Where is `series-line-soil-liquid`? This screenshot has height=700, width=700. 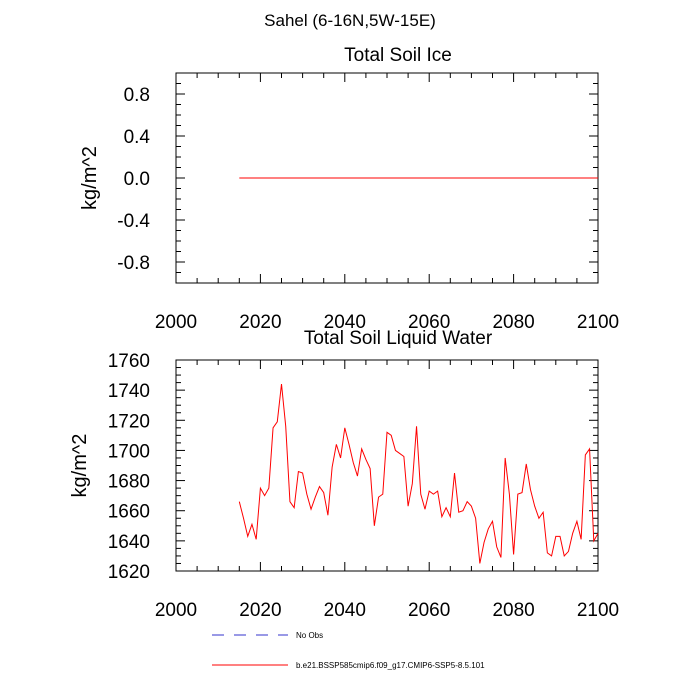 series-line-soil-liquid is located at coordinates (418, 474).